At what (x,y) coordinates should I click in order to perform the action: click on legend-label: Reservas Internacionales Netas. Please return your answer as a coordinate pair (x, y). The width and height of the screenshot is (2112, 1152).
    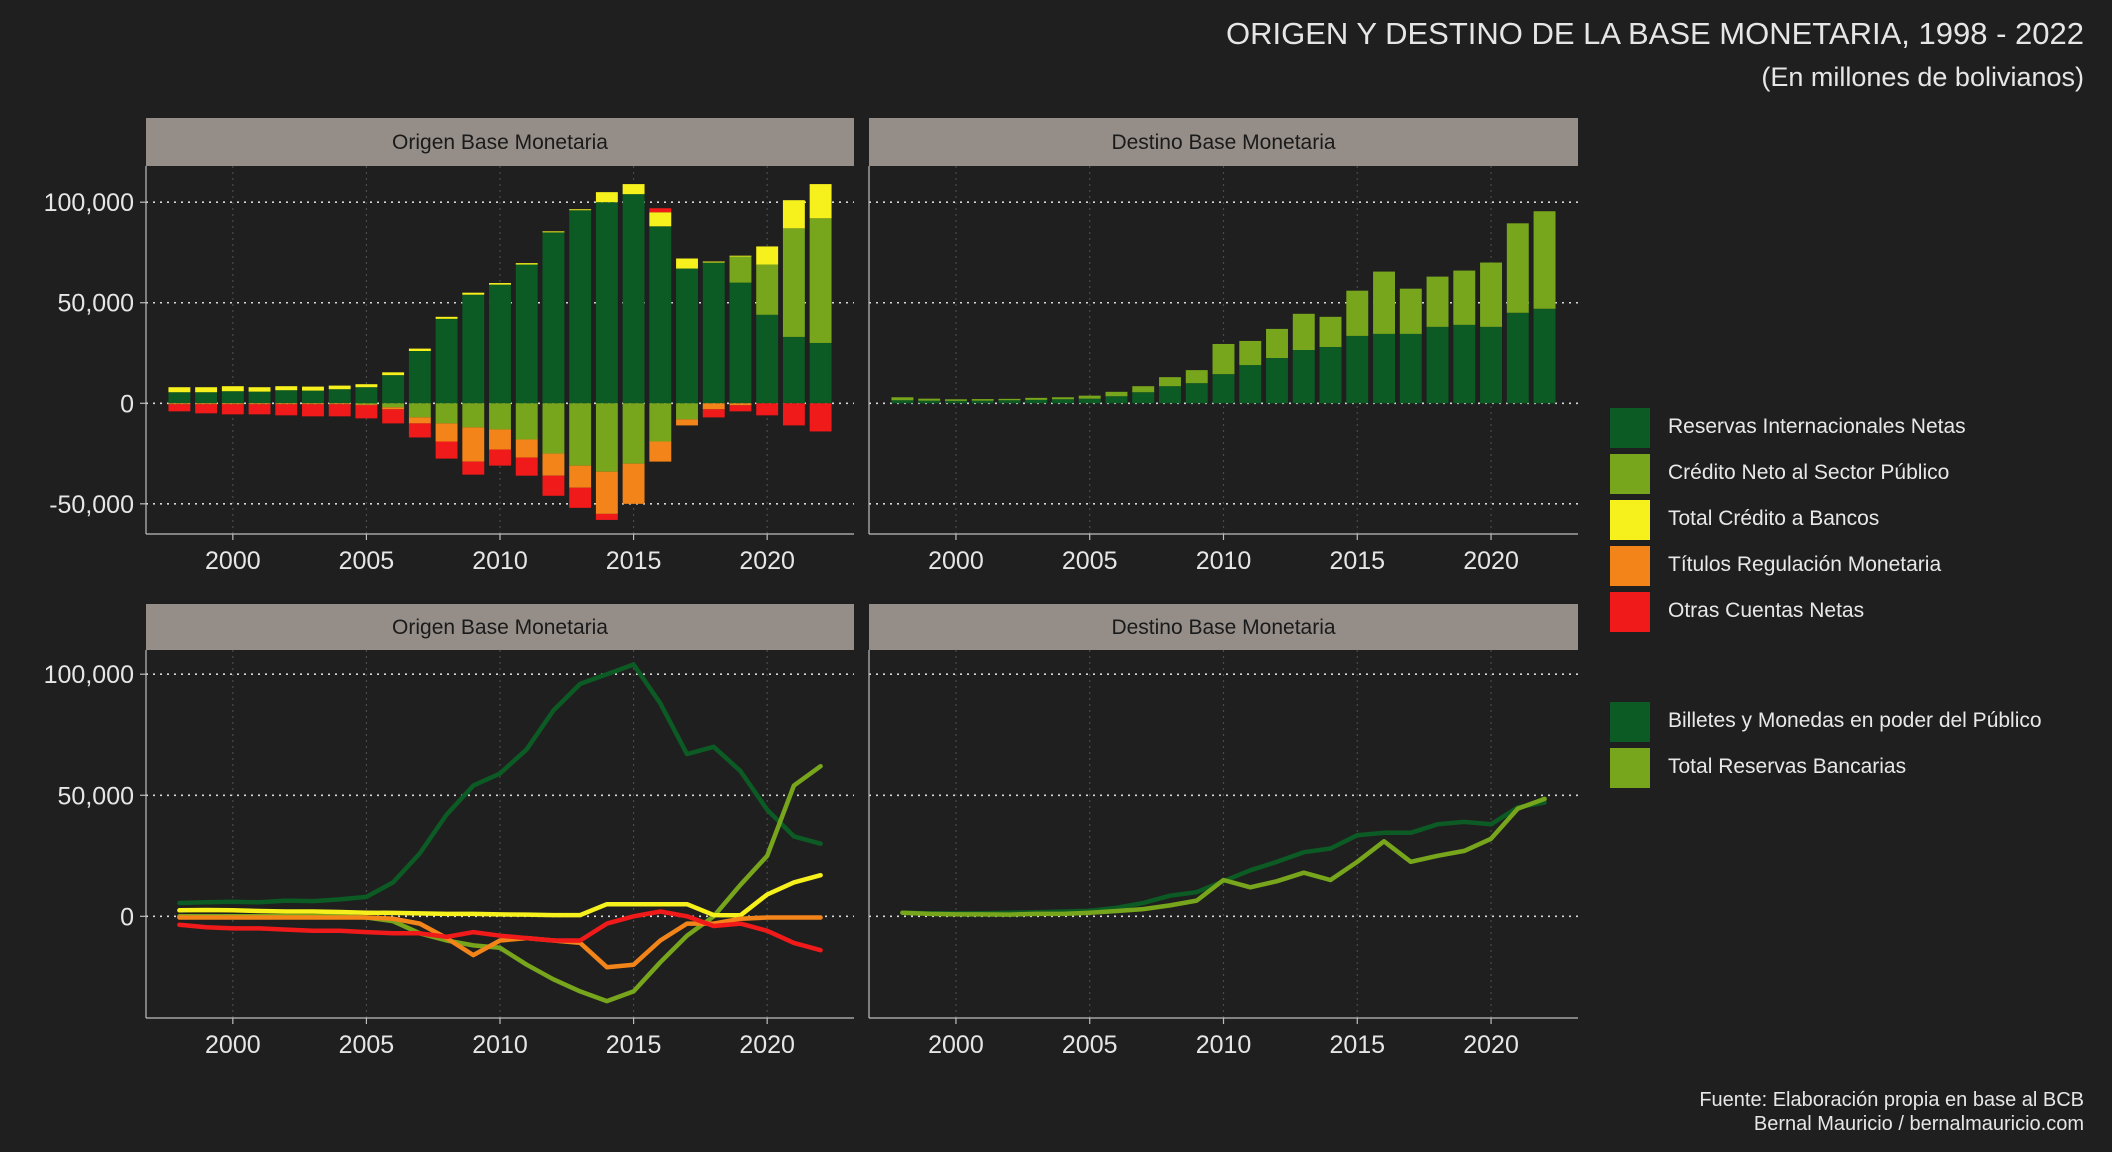
    Looking at the image, I should click on (1817, 426).